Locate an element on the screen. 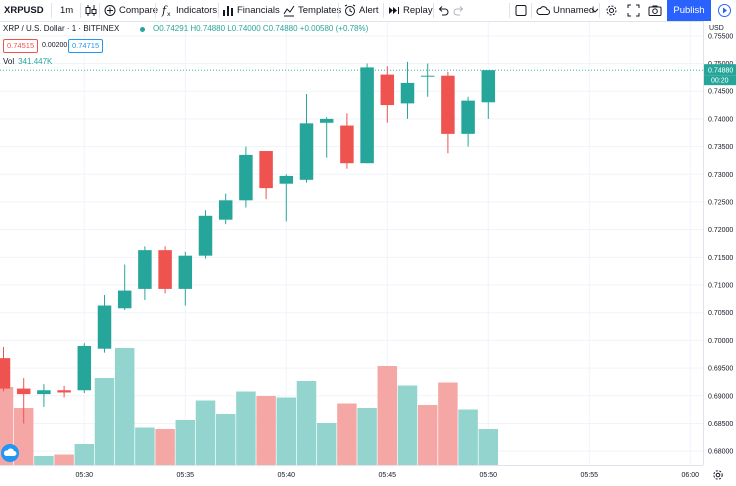  undo-button is located at coordinates (443, 10).